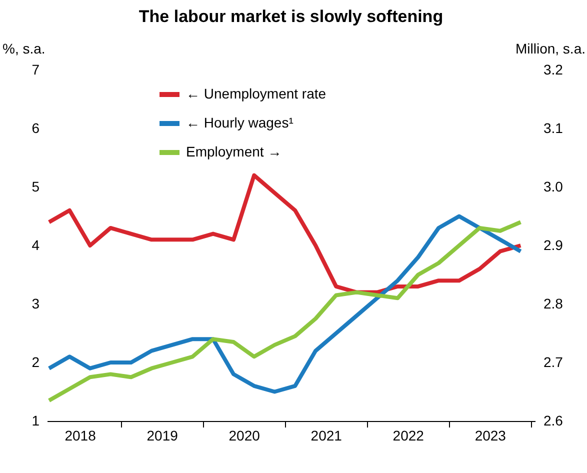  I want to click on legend-label: ← Unemployment rate, so click(256, 94).